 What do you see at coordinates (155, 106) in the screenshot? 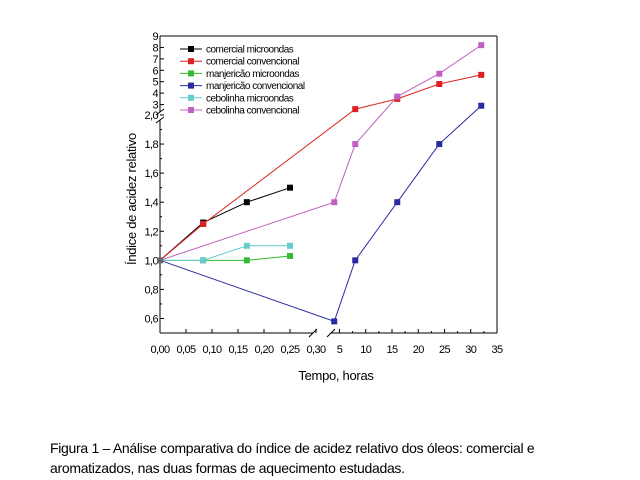
I see `y-tick-label: 3` at bounding box center [155, 106].